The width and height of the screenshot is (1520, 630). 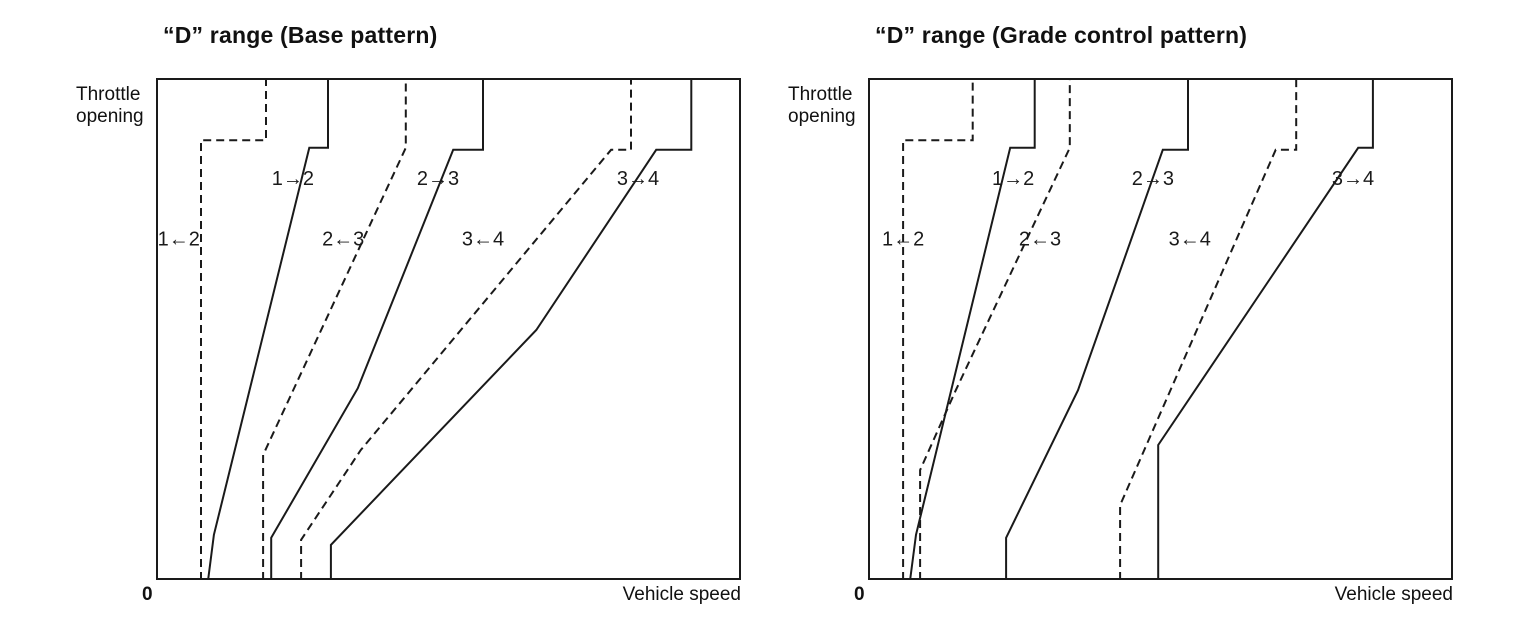 What do you see at coordinates (1061, 35) in the screenshot?
I see `chart-title: “D” range (Grade control pattern)` at bounding box center [1061, 35].